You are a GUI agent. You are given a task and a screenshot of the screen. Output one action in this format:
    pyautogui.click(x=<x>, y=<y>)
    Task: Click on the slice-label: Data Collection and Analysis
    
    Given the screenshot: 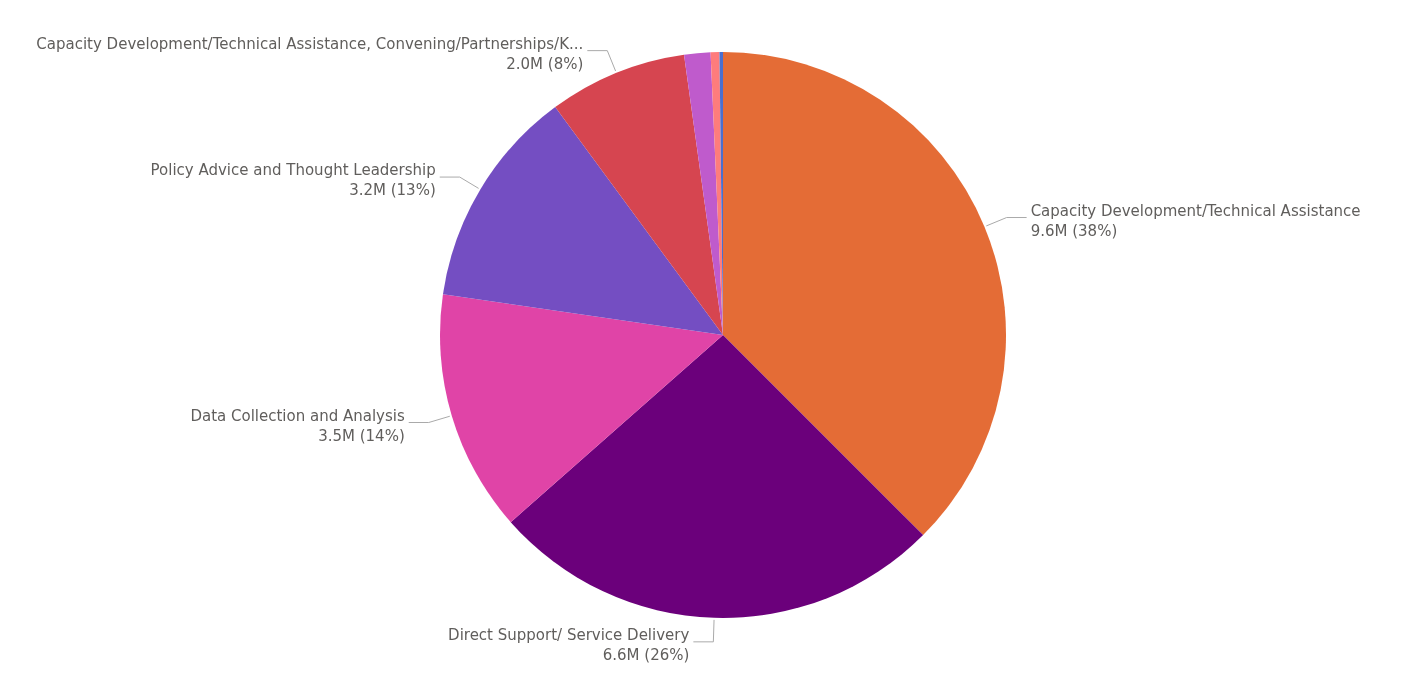 What is the action you would take?
    pyautogui.click(x=297, y=415)
    